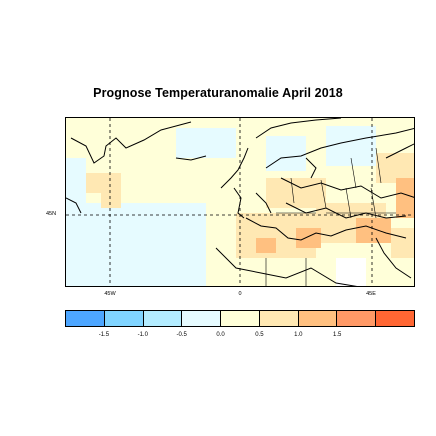 The width and height of the screenshot is (436, 436). Describe the element at coordinates (240, 294) in the screenshot. I see `lon-label-0: 0` at that location.